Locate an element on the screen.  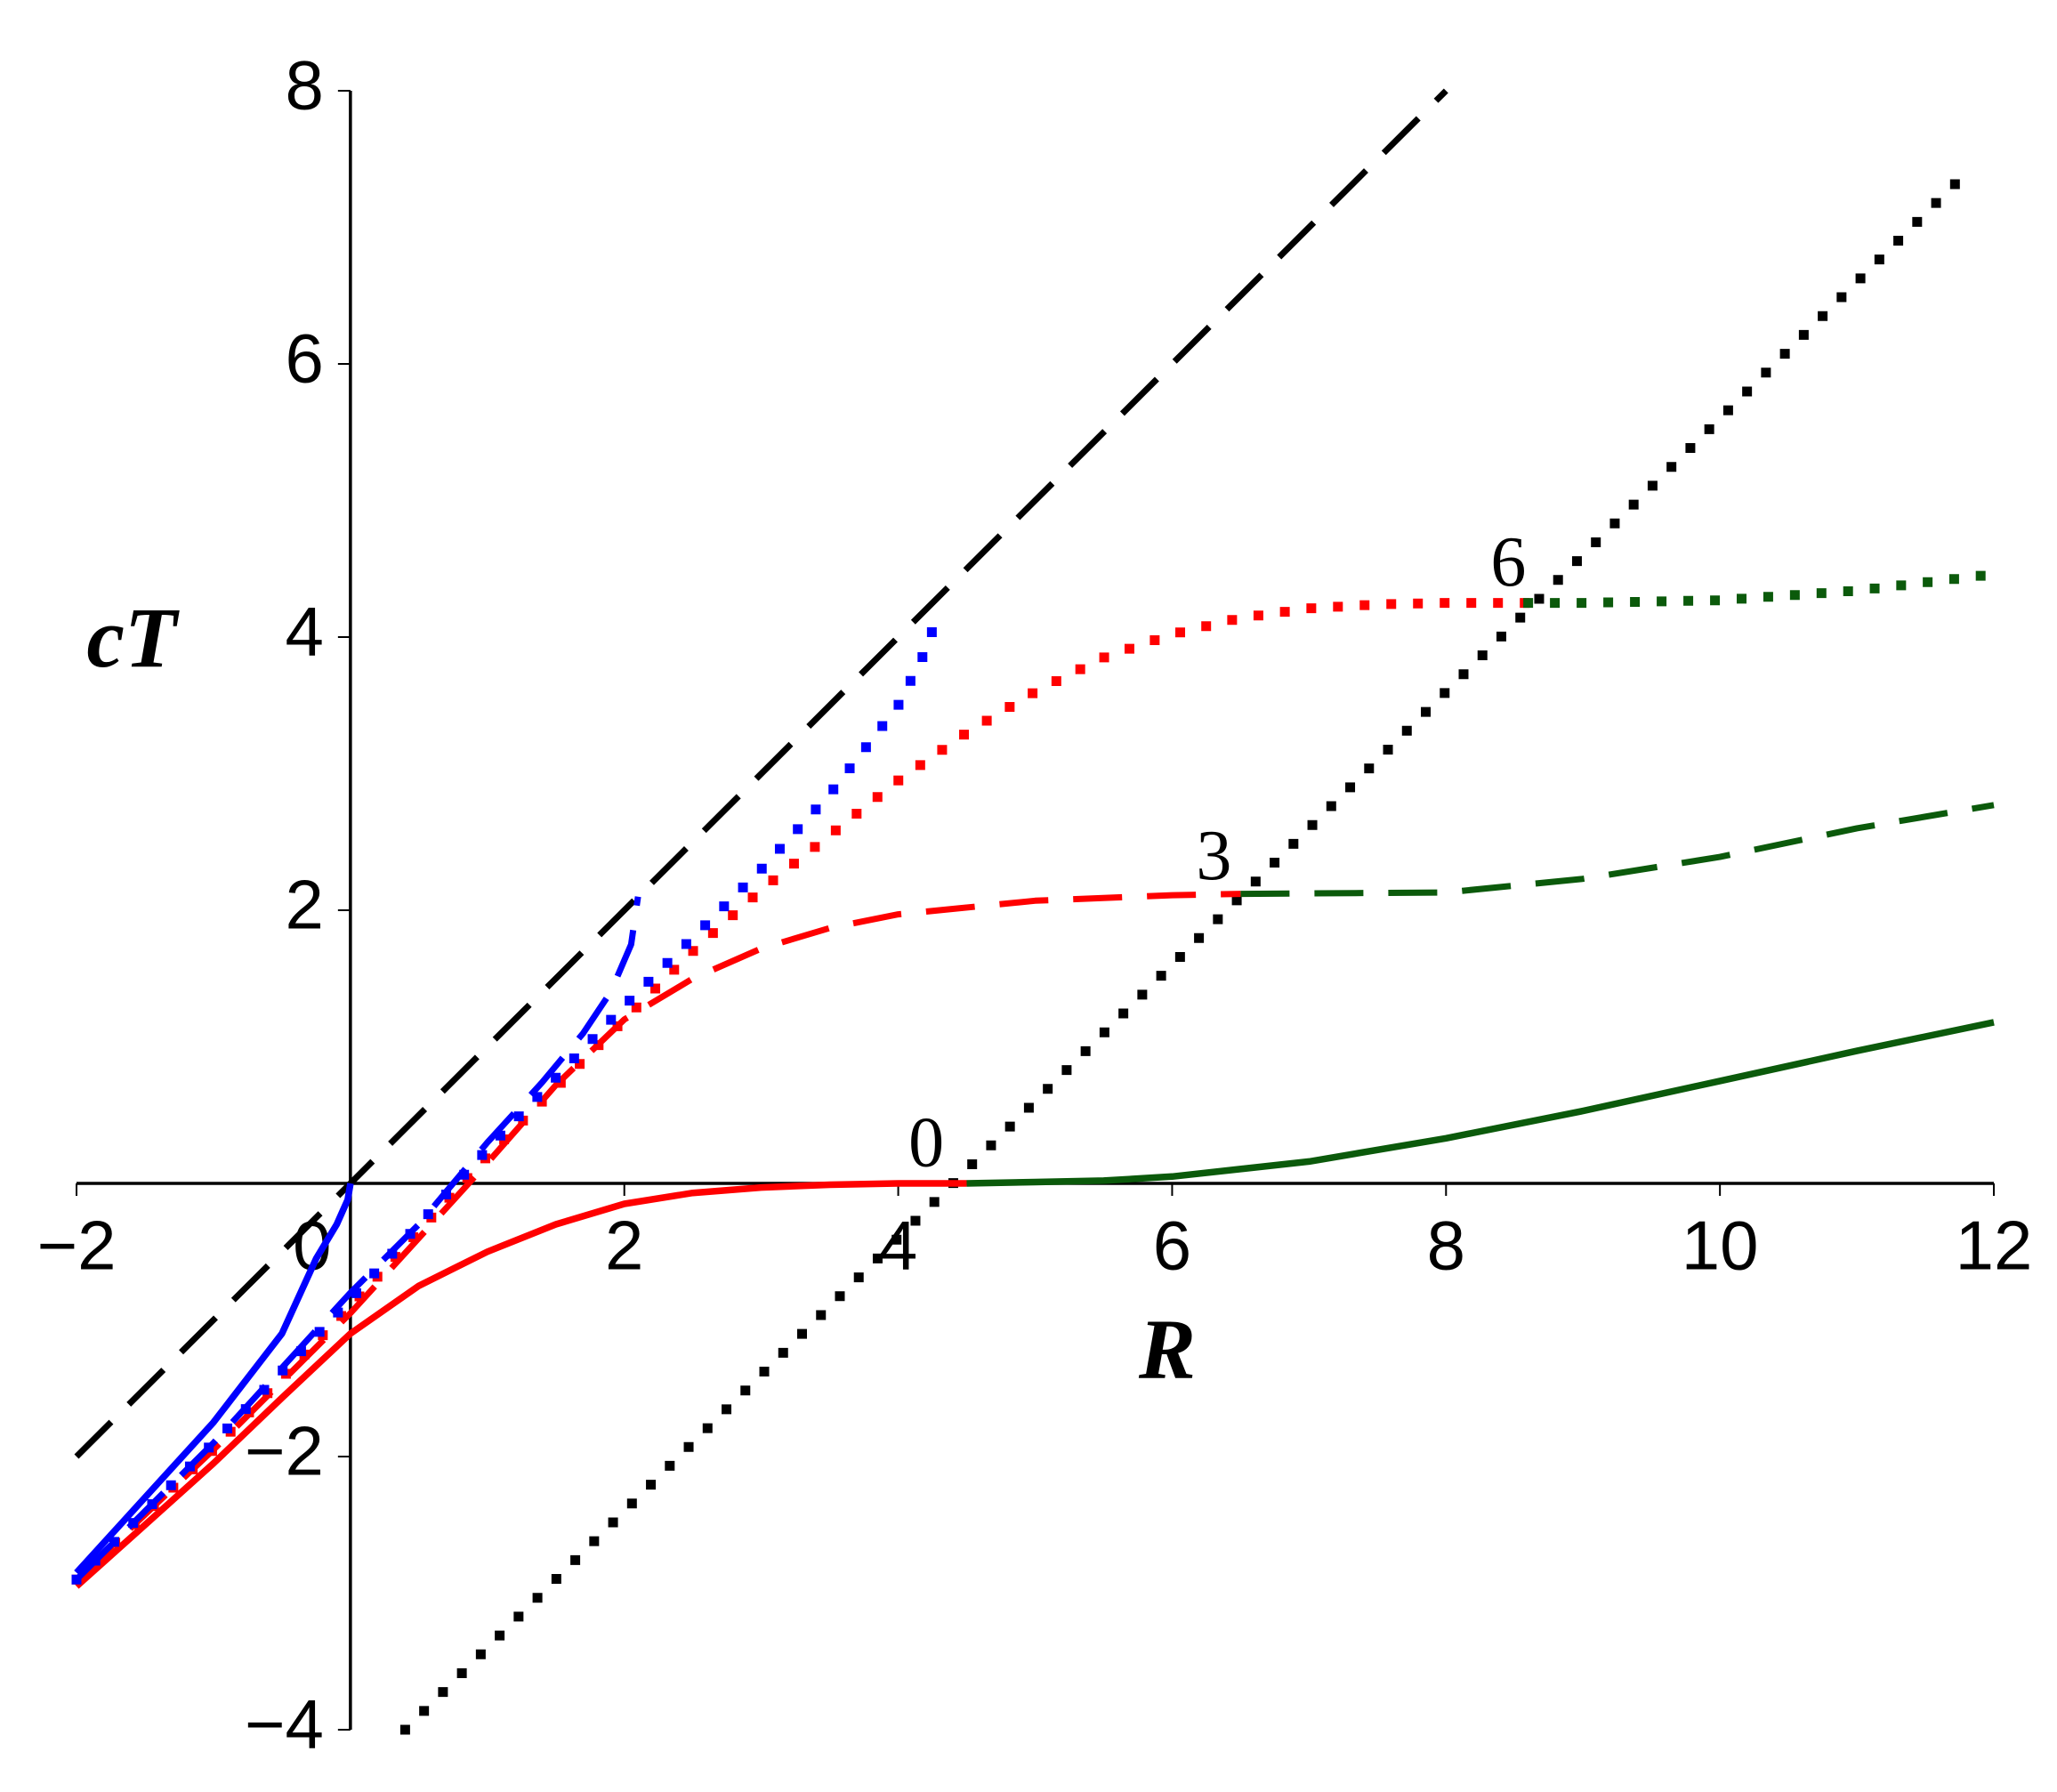
y-tick-label: 2 is located at coordinates (304, 905).